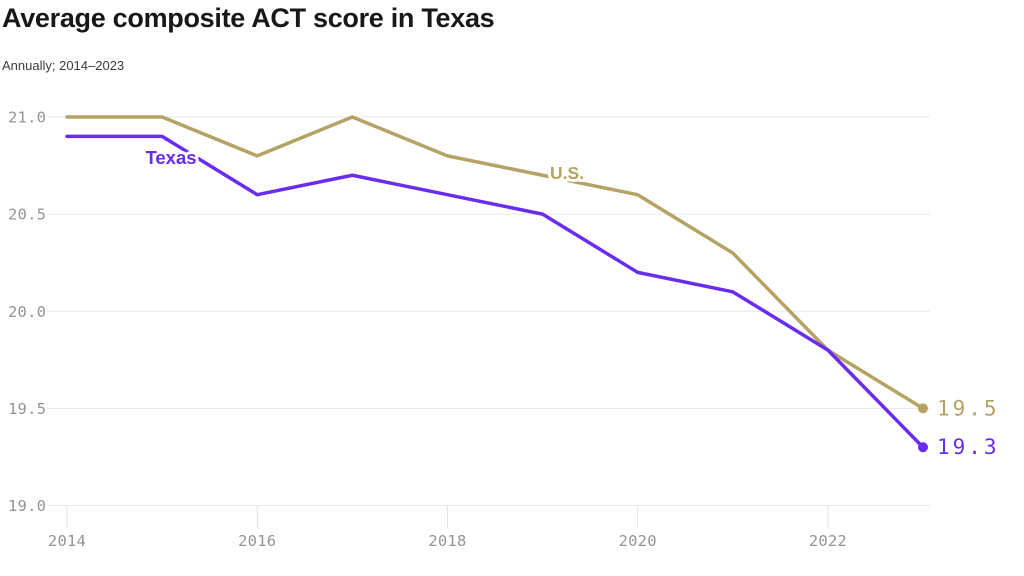 Image resolution: width=1024 pixels, height=576 pixels. Describe the element at coordinates (257, 541) in the screenshot. I see `x-axis-tick-label: 2016` at that location.